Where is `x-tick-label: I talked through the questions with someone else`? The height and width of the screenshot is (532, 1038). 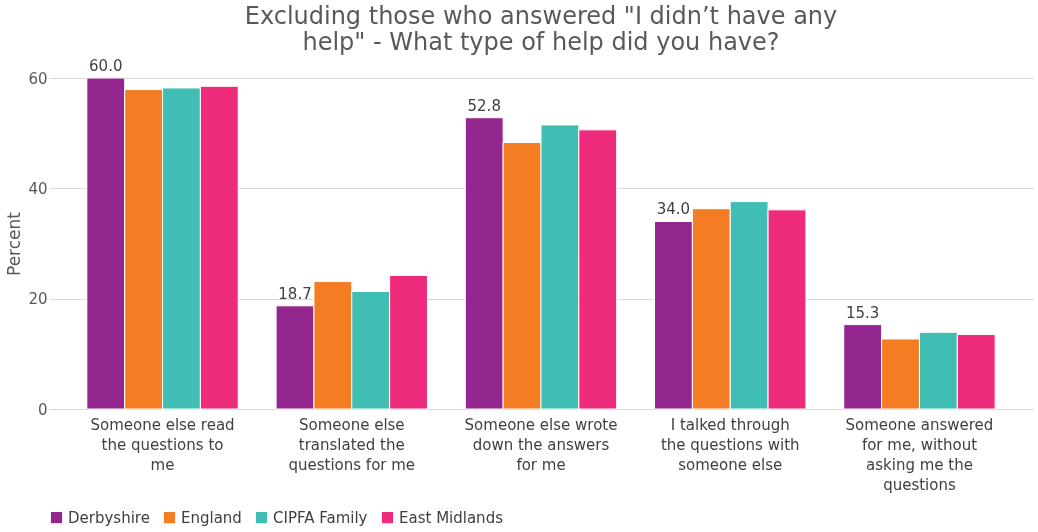 x-tick-label: I talked through the questions with someone else is located at coordinates (730, 444).